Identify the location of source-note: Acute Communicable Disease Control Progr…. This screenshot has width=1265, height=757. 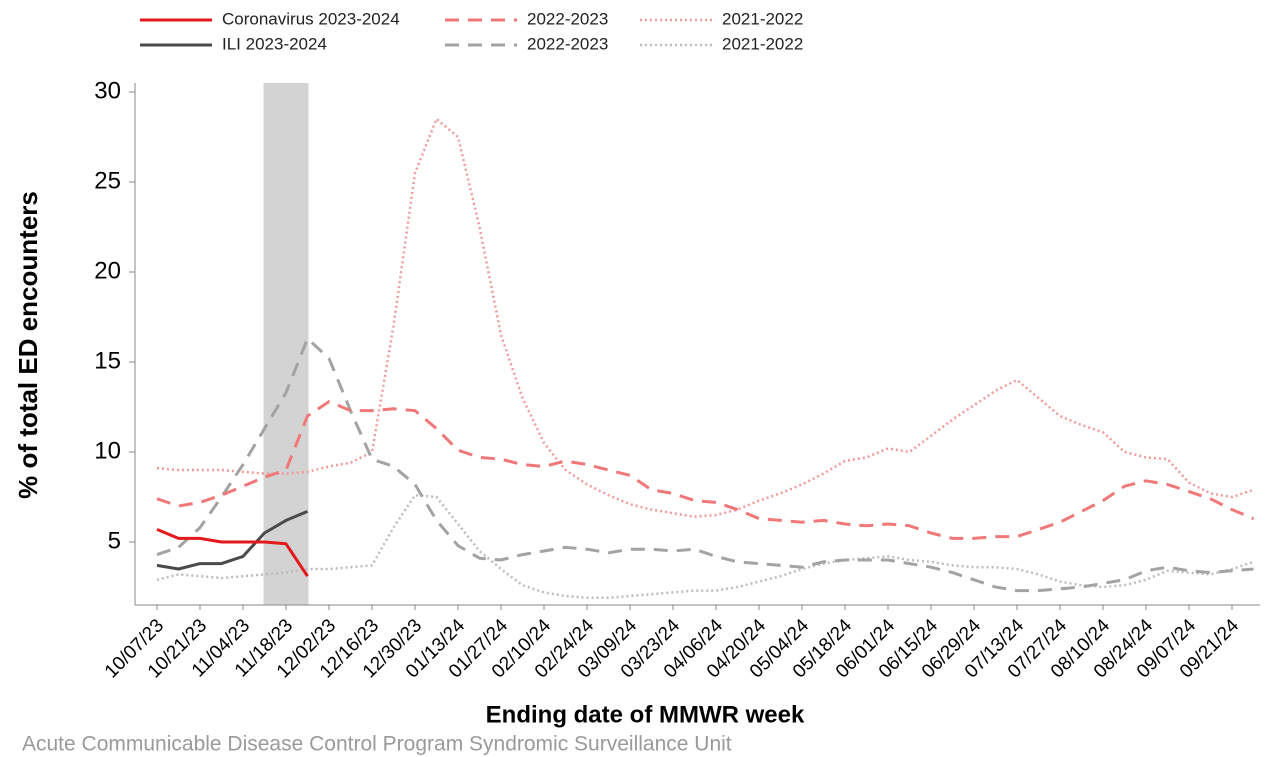
(377, 744).